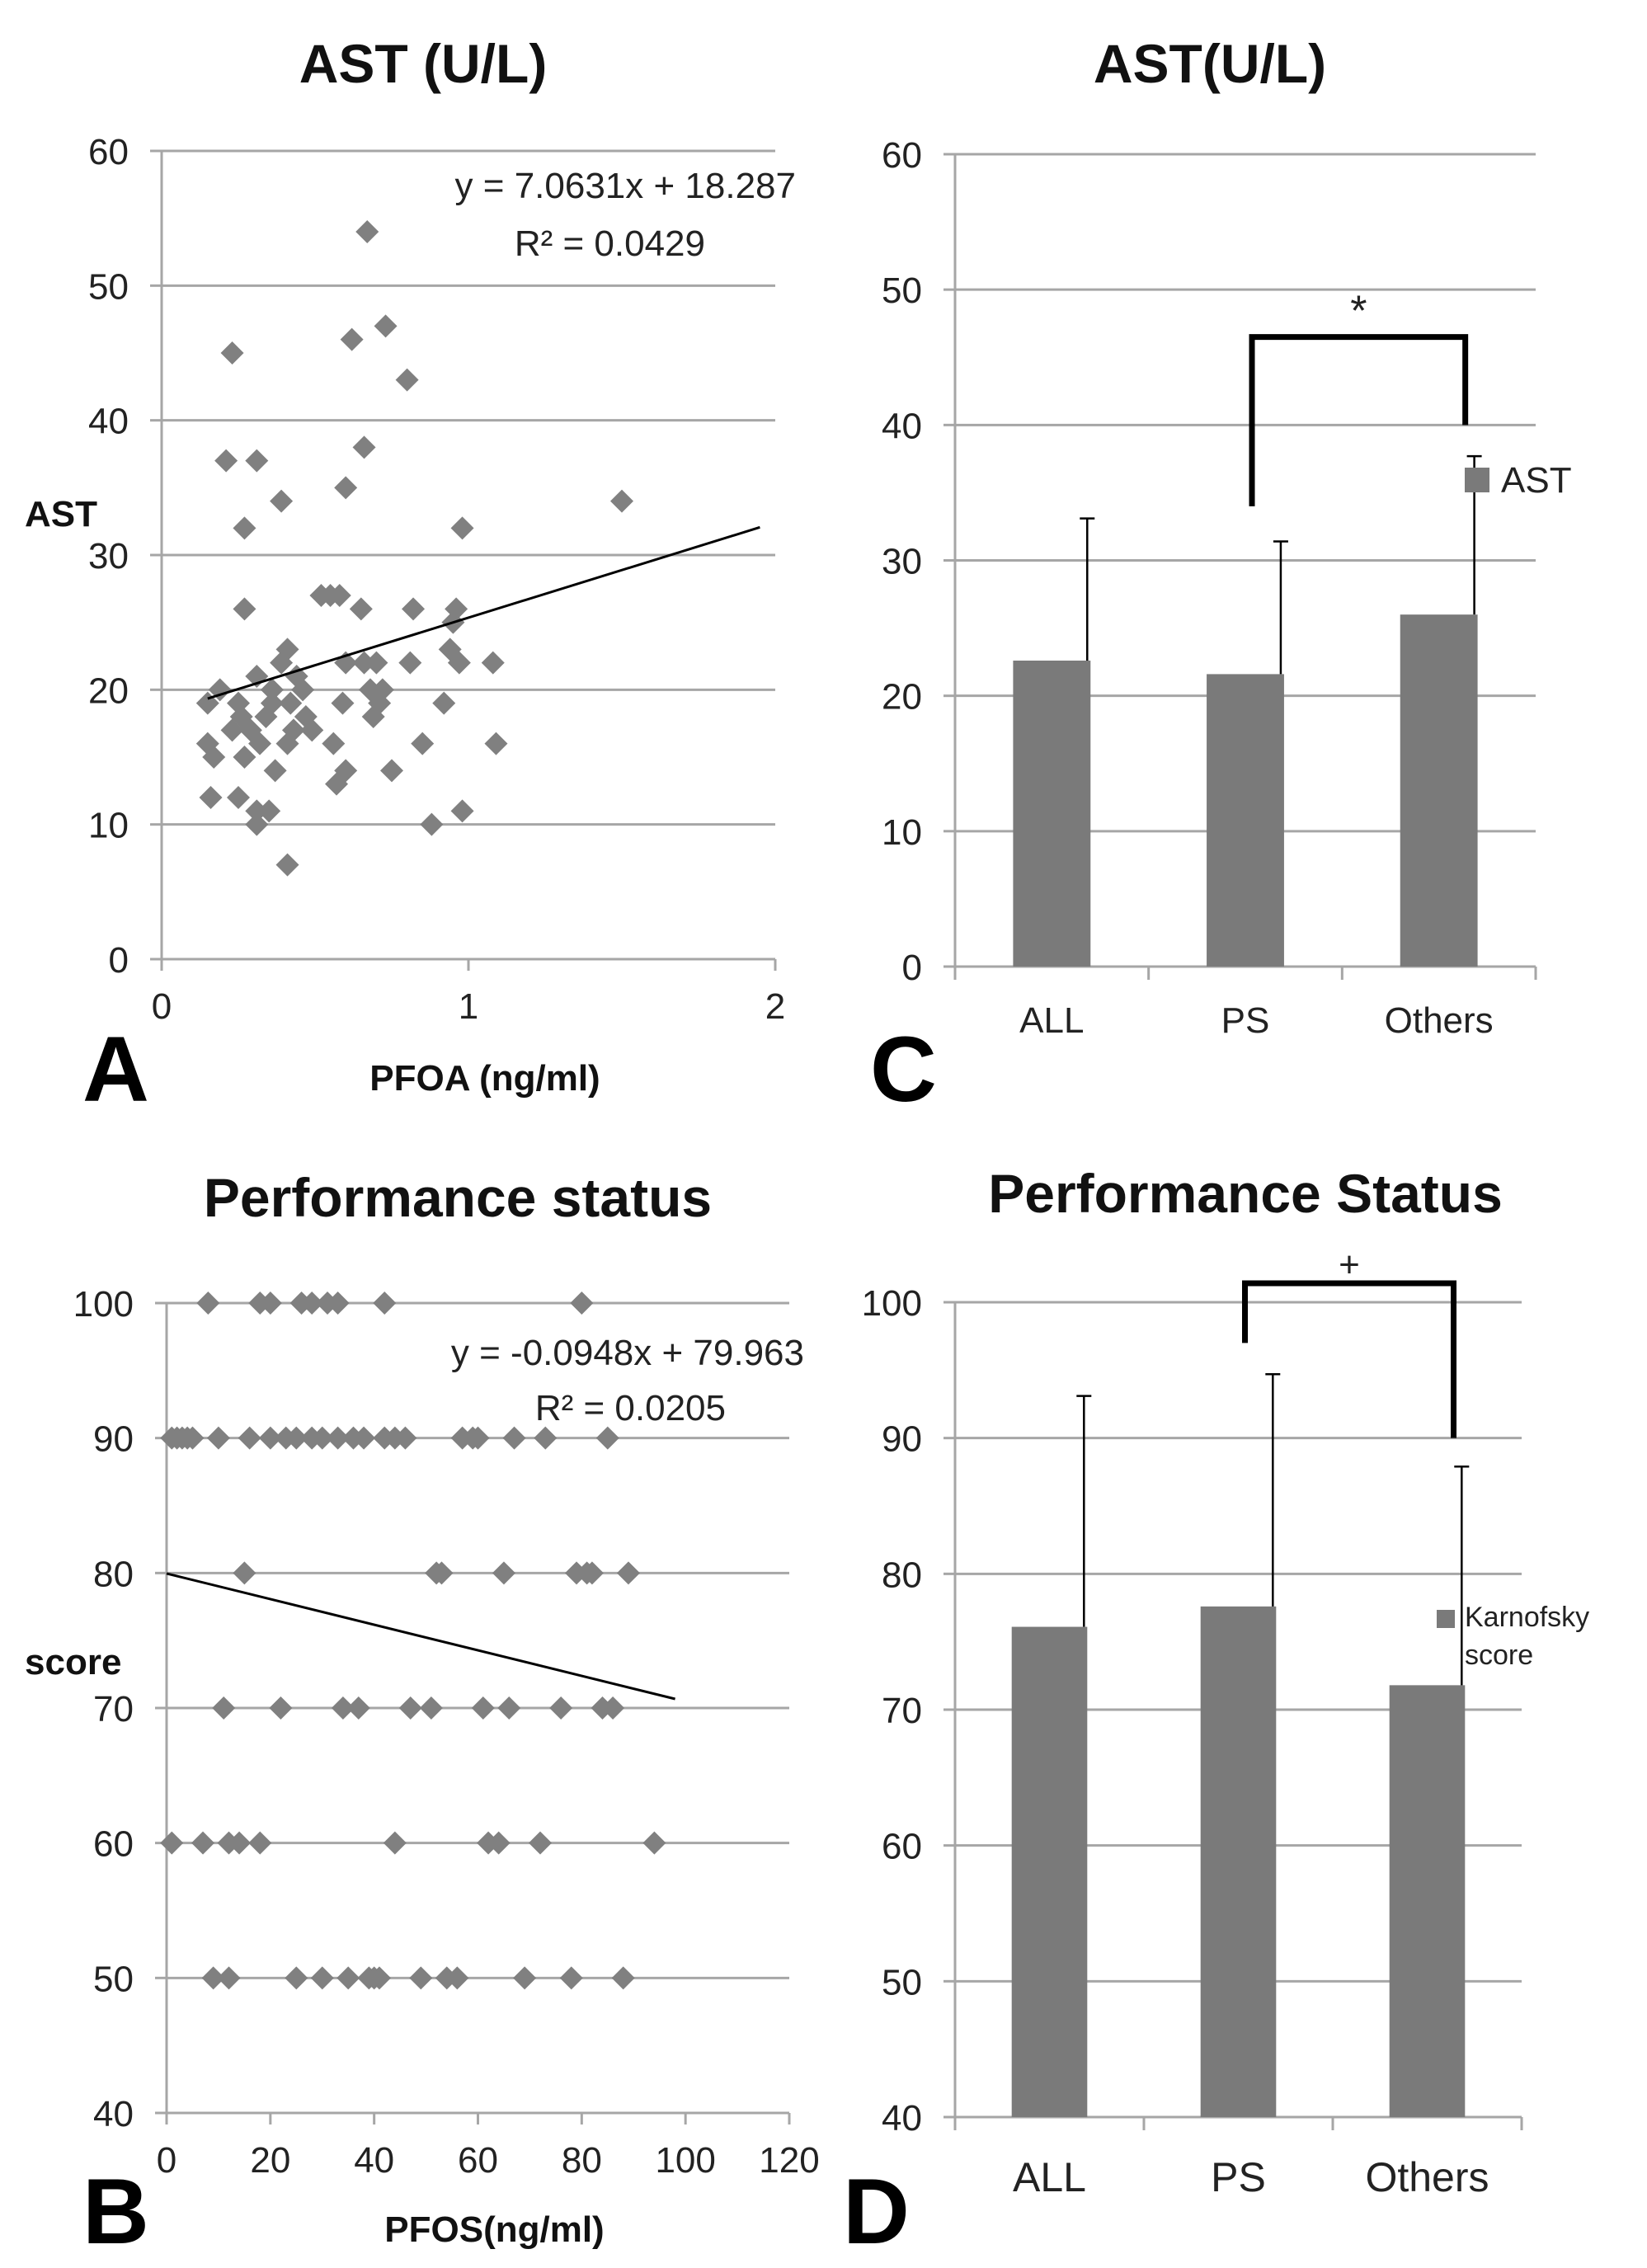  What do you see at coordinates (73, 1662) in the screenshot?
I see `y-axis-title: score` at bounding box center [73, 1662].